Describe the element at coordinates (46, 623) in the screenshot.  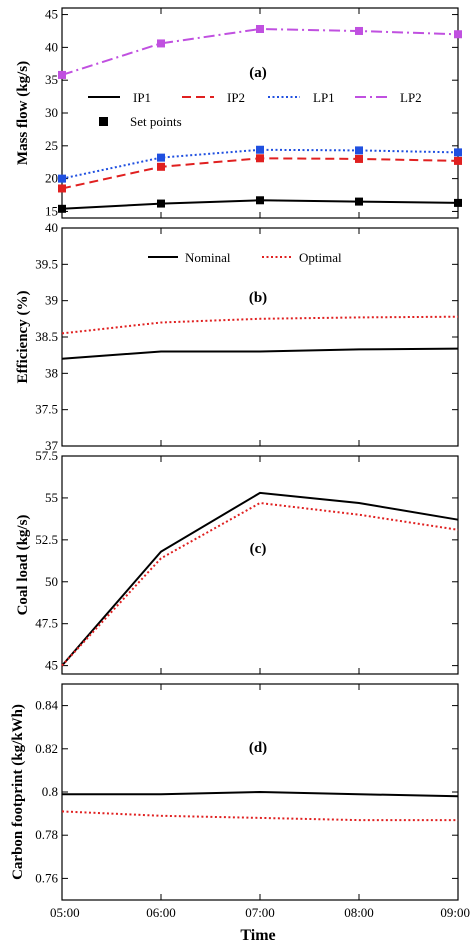
I see `panel-c-ytick-label-1: 47.5` at that location.